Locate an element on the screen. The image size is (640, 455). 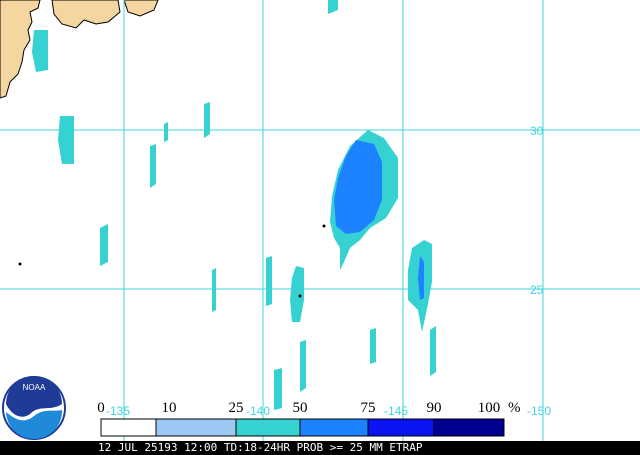
noaa-logo-text: NOAA is located at coordinates (34, 387).